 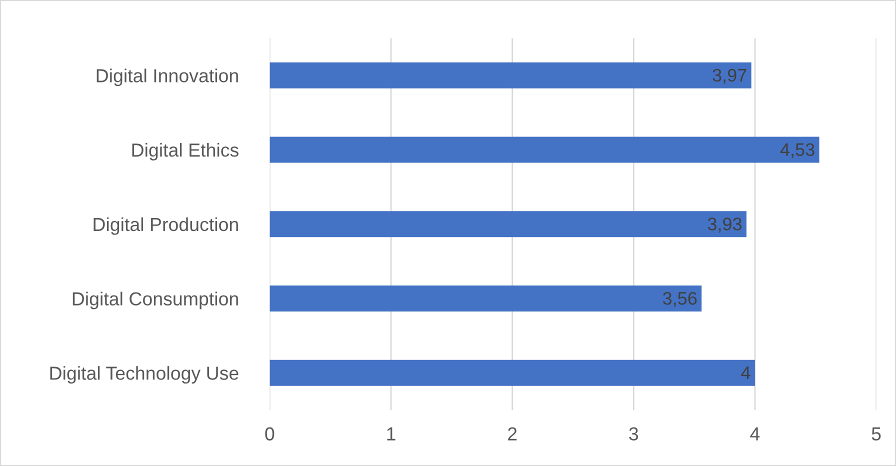 What do you see at coordinates (144, 375) in the screenshot?
I see `y-tick-label: Digital Technology Use` at bounding box center [144, 375].